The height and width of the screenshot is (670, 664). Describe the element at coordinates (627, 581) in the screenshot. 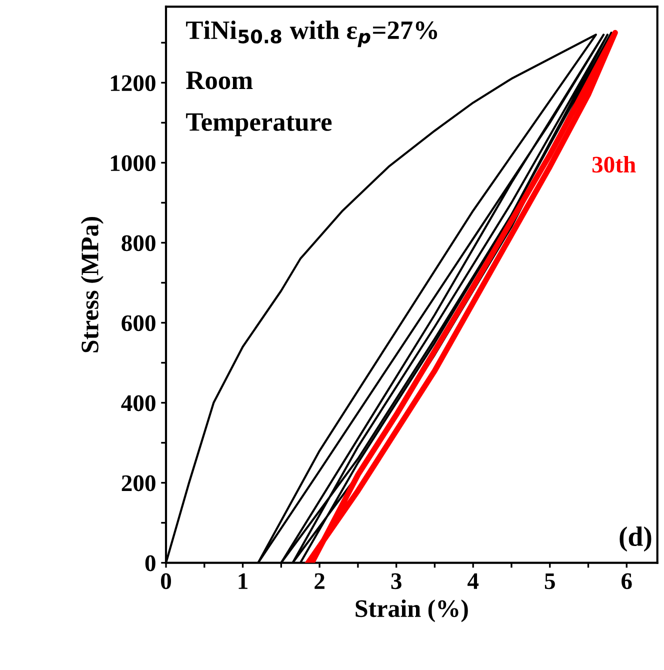

I see `x-tick-label: 6` at that location.